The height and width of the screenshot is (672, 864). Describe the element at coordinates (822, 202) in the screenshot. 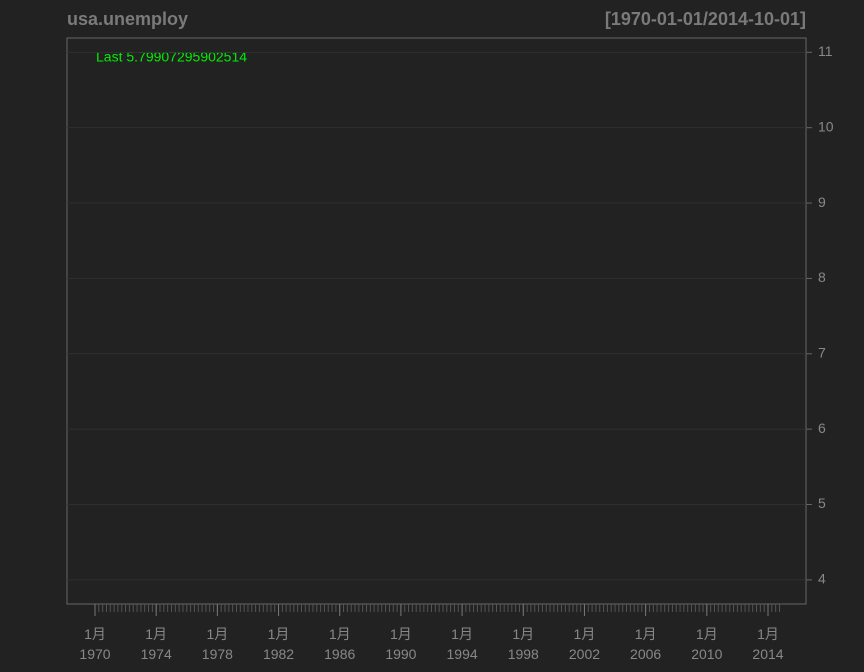

I see `y-tick-label: 9` at that location.